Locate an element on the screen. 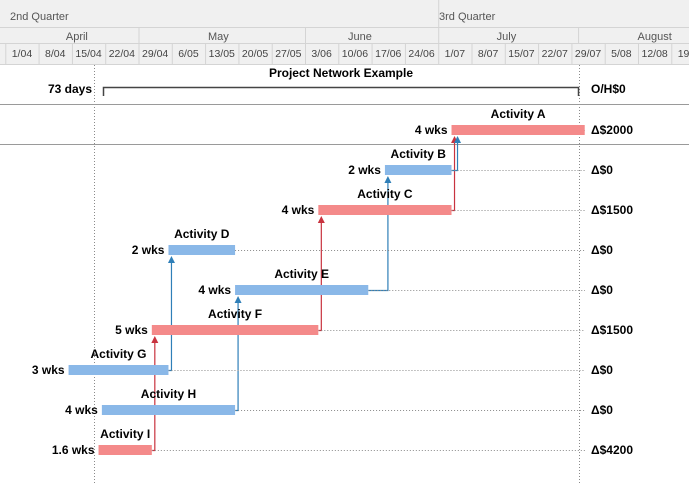 This screenshot has width=689, height=484. week-tick-label: 22/07 is located at coordinates (555, 54).